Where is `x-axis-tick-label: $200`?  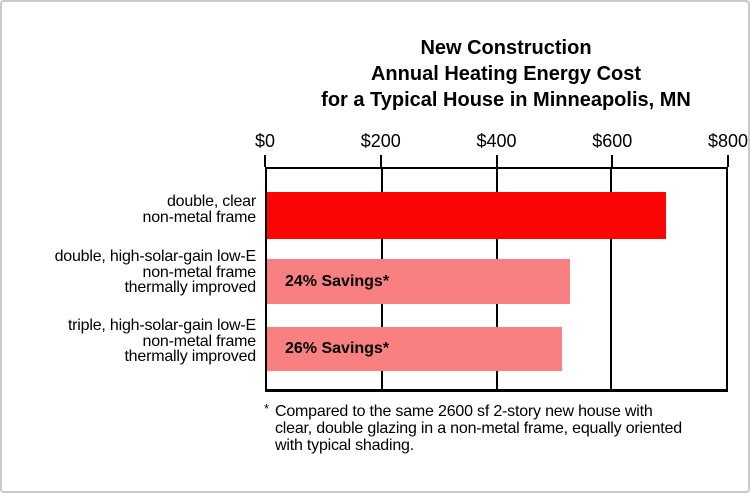
x-axis-tick-label: $200 is located at coordinates (380, 141).